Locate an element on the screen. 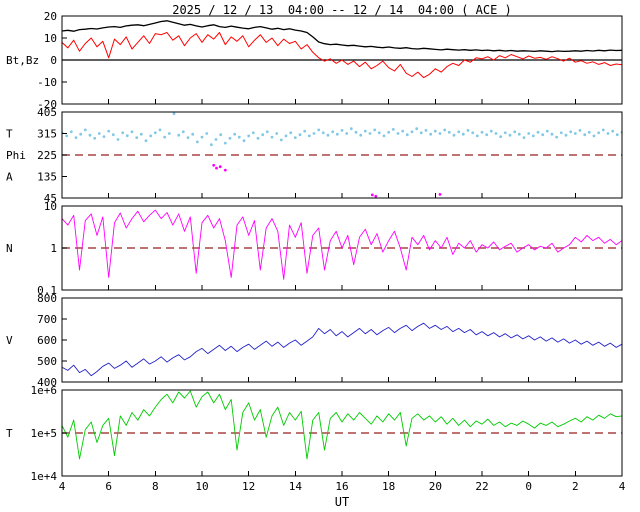 The image size is (640, 512). ytick-label-temperature: 1e+6 is located at coordinates (44, 390).